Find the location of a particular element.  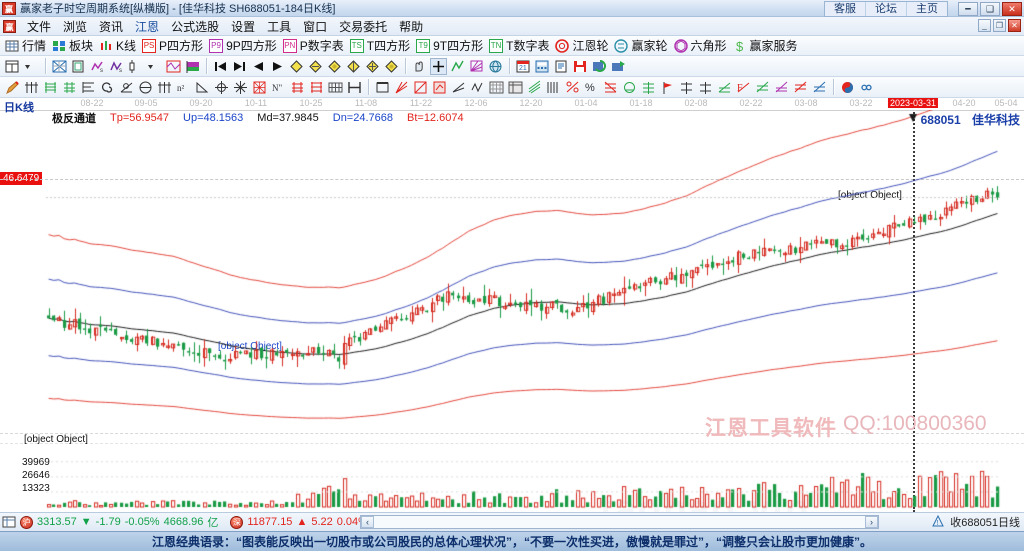

first-page-icon is located at coordinates (220, 66).